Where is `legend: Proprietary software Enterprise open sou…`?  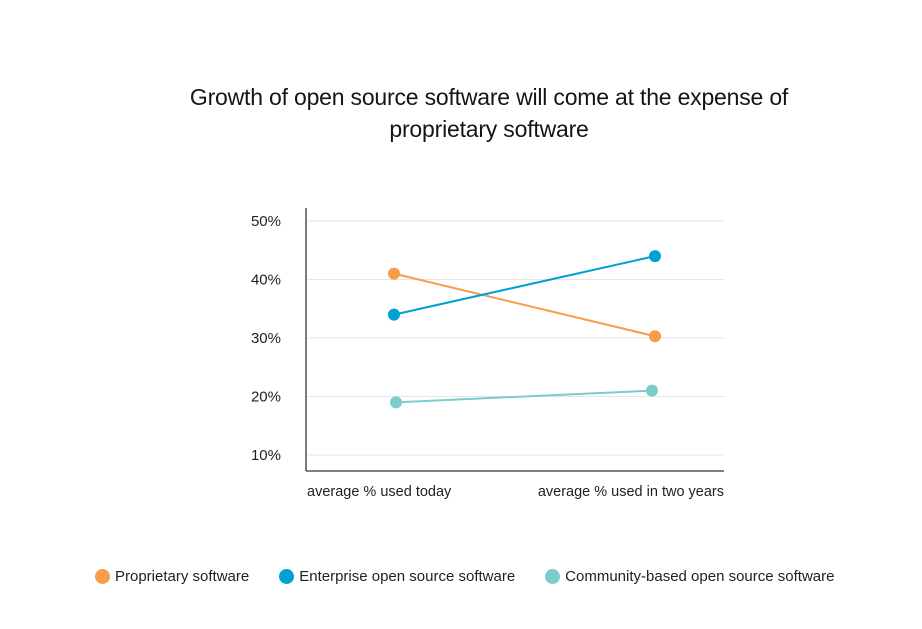 legend: Proprietary software Enterprise open sou… is located at coordinates (479, 576).